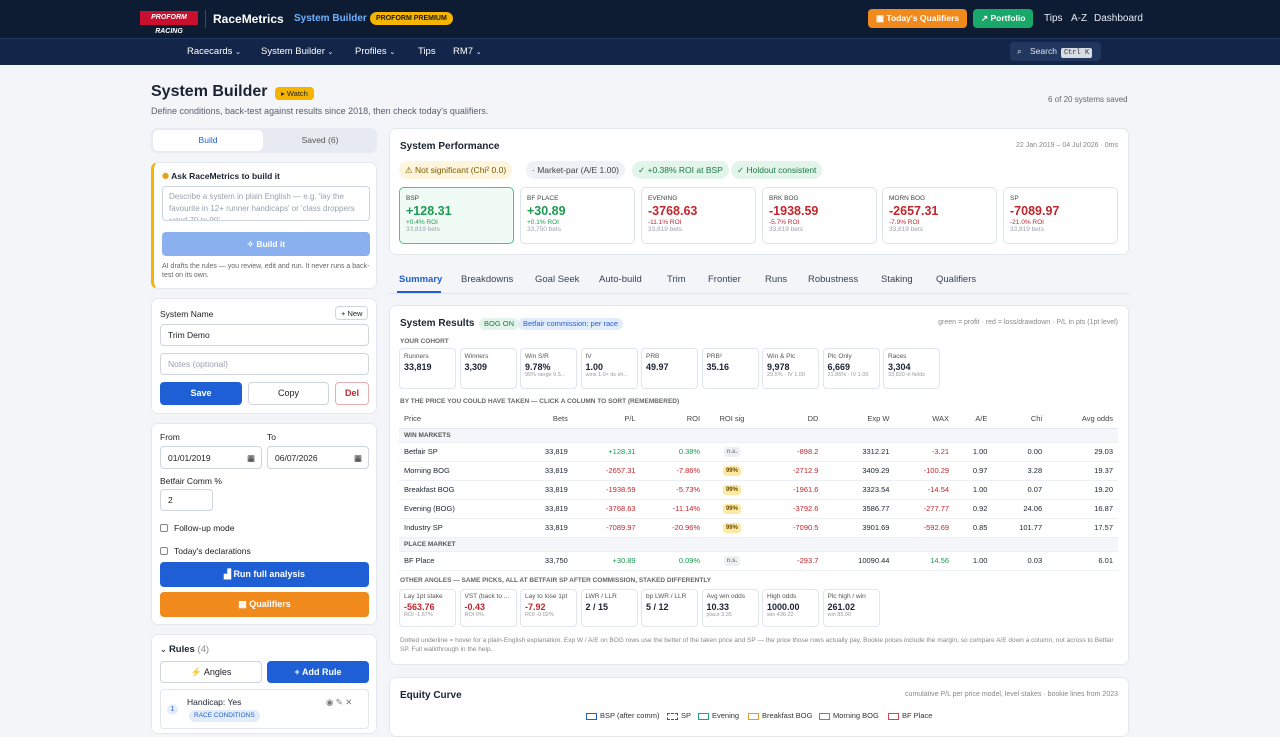  Describe the element at coordinates (201, 393) in the screenshot. I see `save-button: Save` at that location.